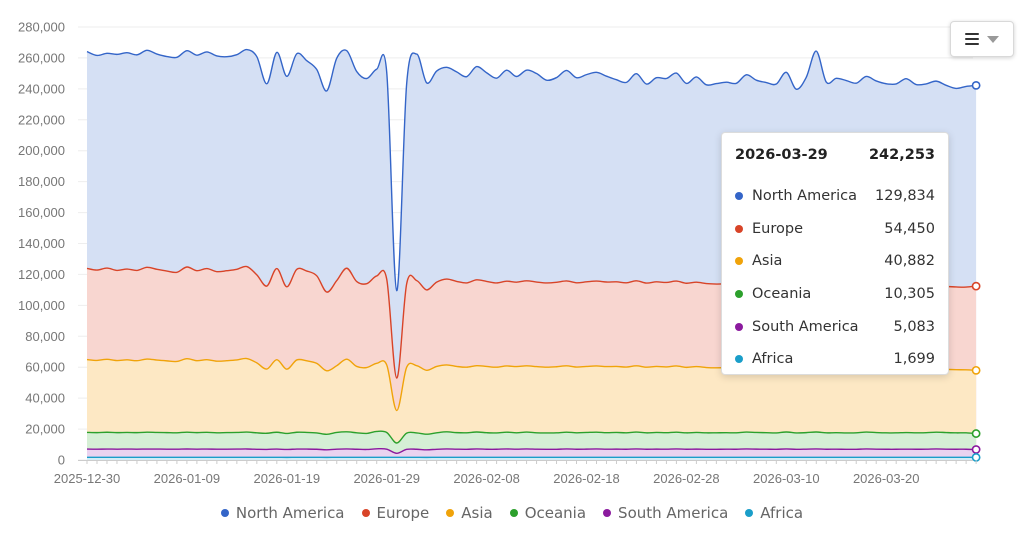 This screenshot has height=544, width=1024. What do you see at coordinates (531, 437) in the screenshot?
I see `line-oceania` at bounding box center [531, 437].